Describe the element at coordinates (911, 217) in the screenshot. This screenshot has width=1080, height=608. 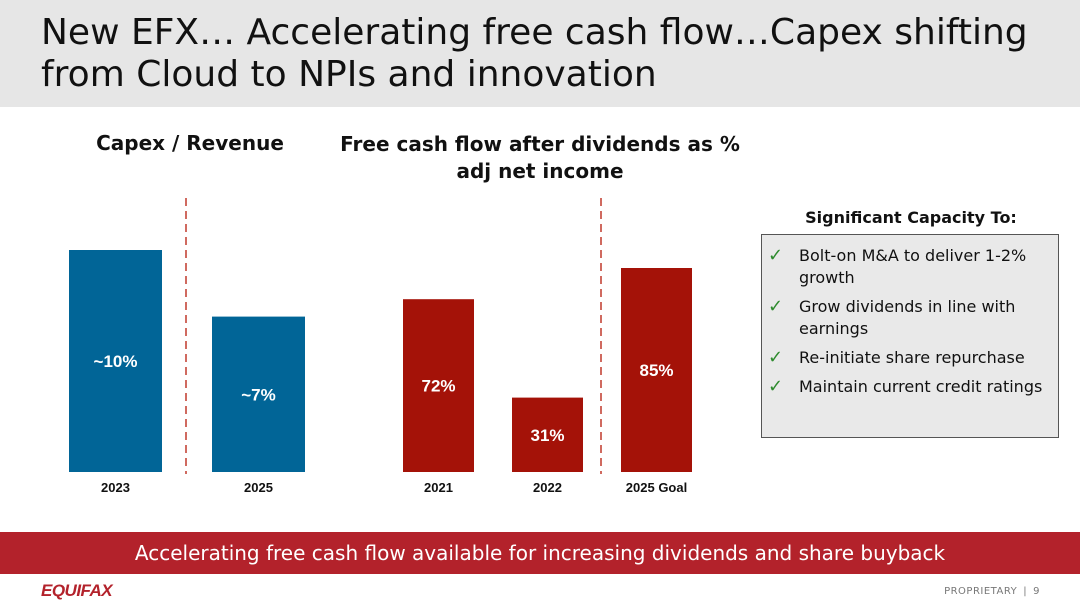
I see `capacity-title: Significant Capacity To:` at that location.